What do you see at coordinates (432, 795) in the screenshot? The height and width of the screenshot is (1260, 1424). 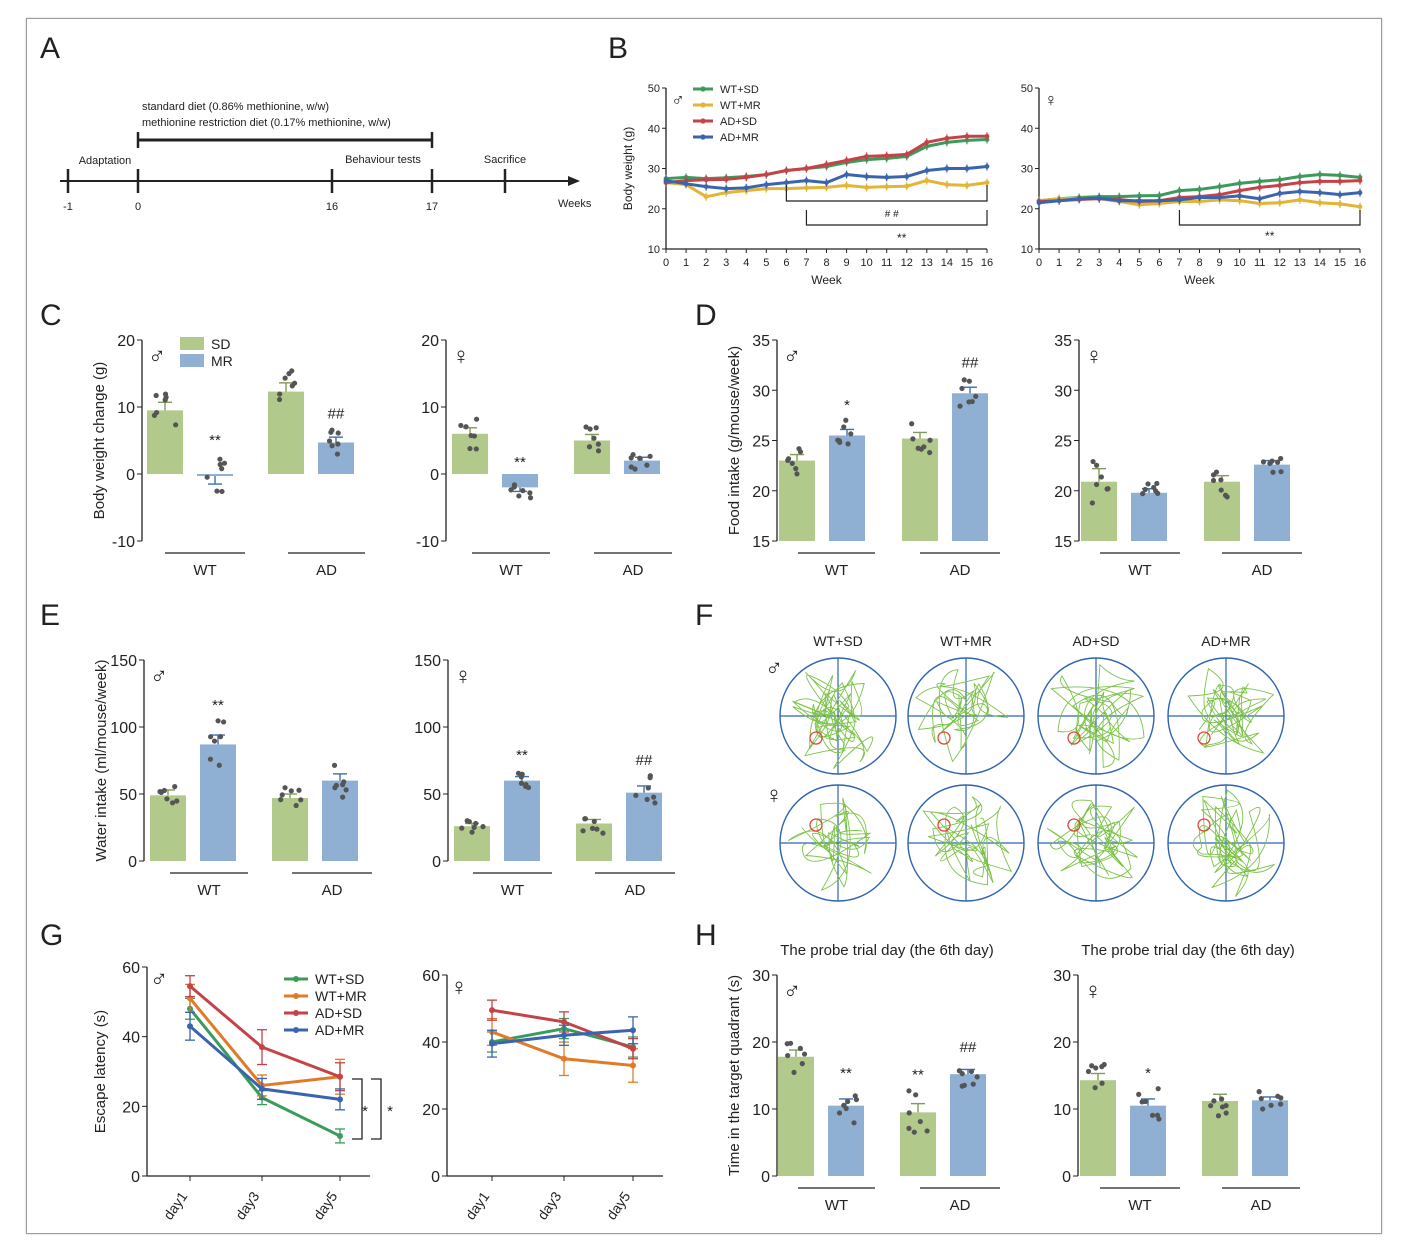 I see `y-tick-label: 50` at bounding box center [432, 795].